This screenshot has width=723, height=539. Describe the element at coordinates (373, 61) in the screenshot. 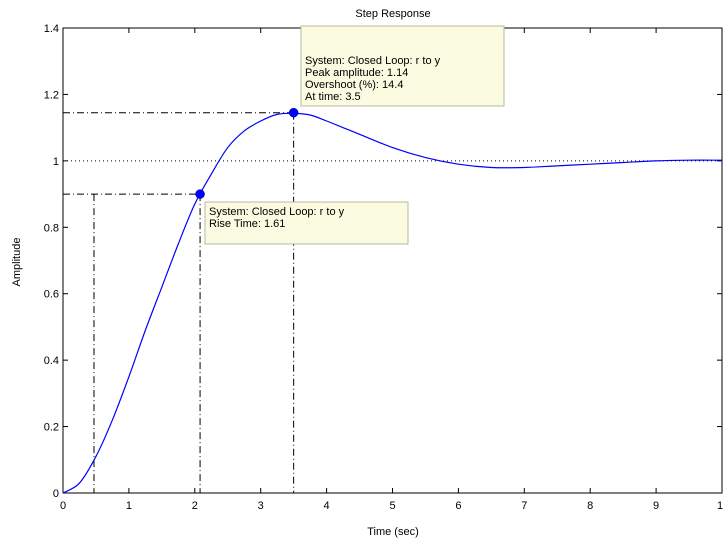

I see `peak-datatip-line: System: Closed Loop: r to y` at that location.